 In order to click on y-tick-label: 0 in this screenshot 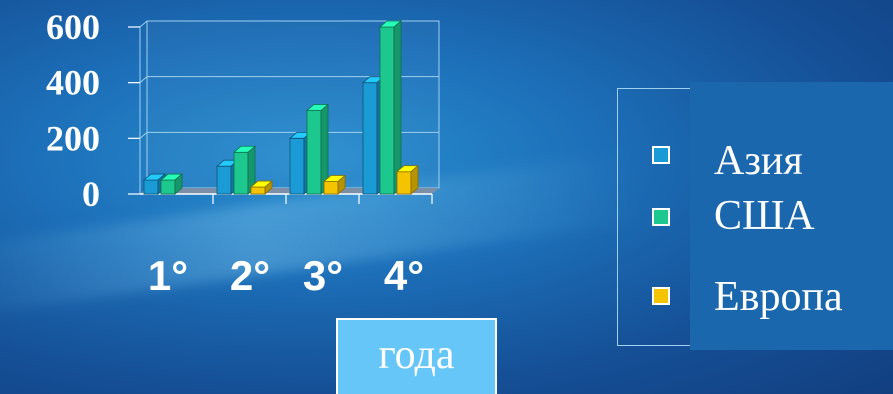, I will do `click(91, 194)`.